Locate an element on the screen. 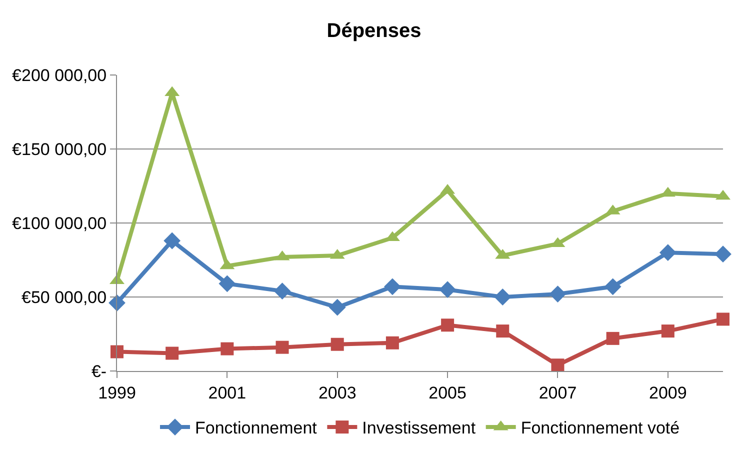  x-tick-label: 2007 is located at coordinates (557, 392).